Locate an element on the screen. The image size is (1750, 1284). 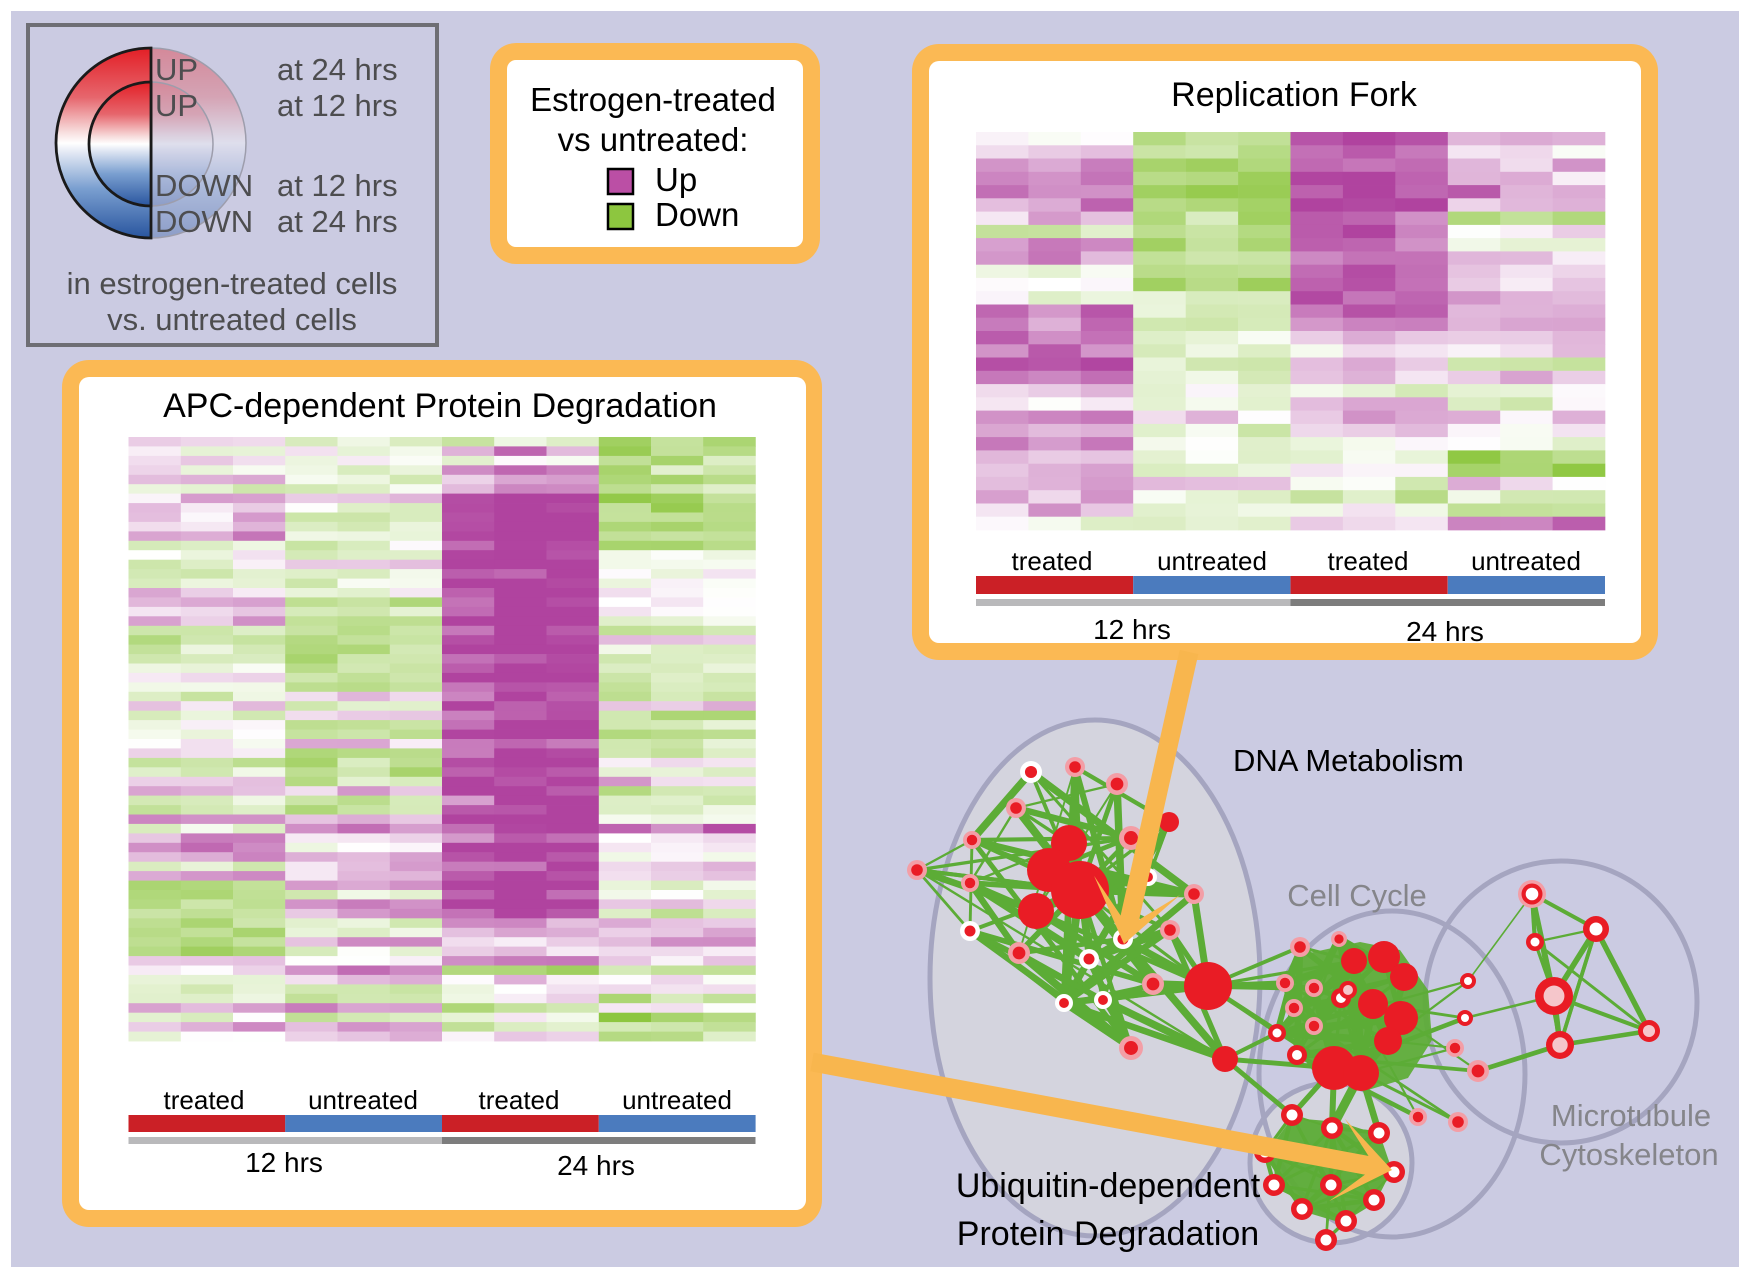
svg-text: Down is located at coordinates (697, 214).